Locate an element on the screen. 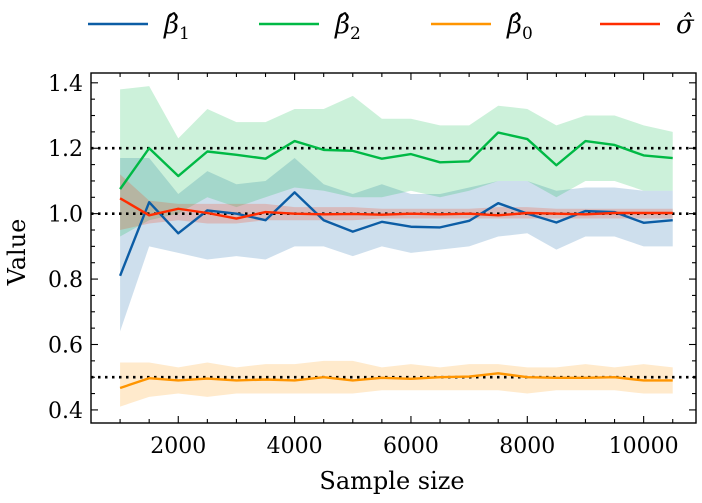 Image resolution: width=702 pixels, height=503 pixels. series-3-line is located at coordinates (396, 381).